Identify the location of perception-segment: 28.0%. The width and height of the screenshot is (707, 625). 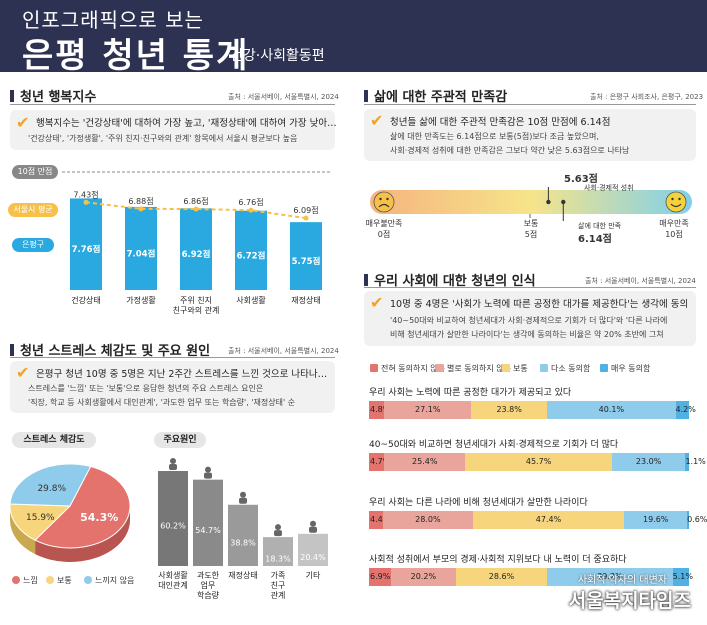
(428, 520).